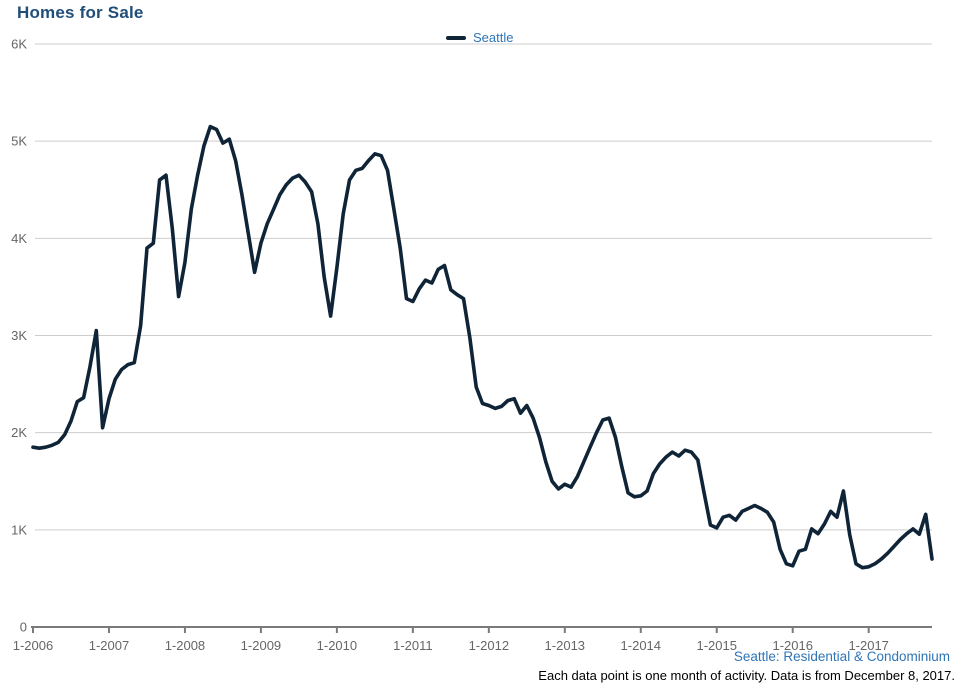 Image resolution: width=961 pixels, height=695 pixels. What do you see at coordinates (23, 627) in the screenshot?
I see `y-axis-label: 0` at bounding box center [23, 627].